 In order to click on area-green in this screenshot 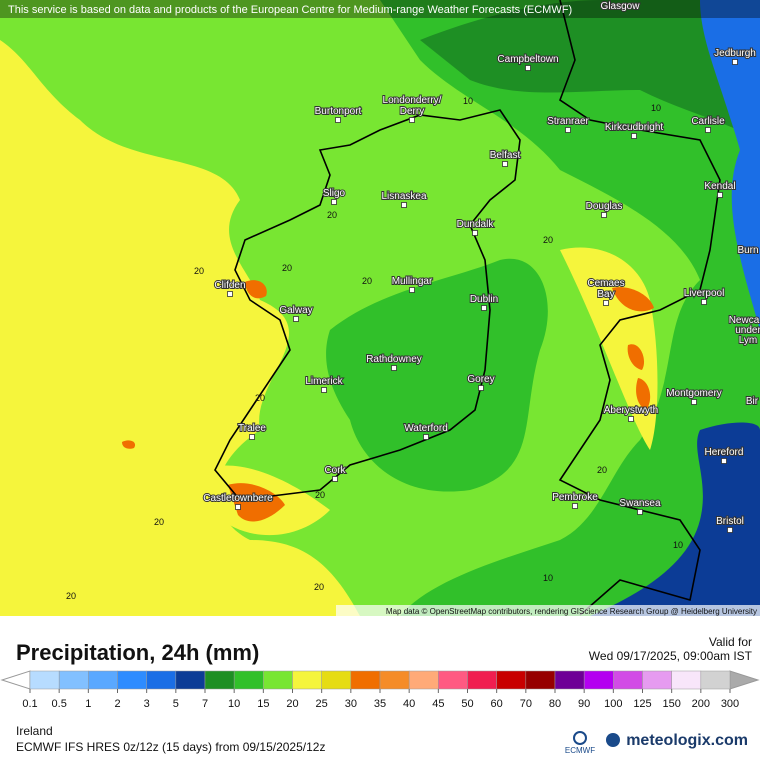, I will do `click(437, 375)`.